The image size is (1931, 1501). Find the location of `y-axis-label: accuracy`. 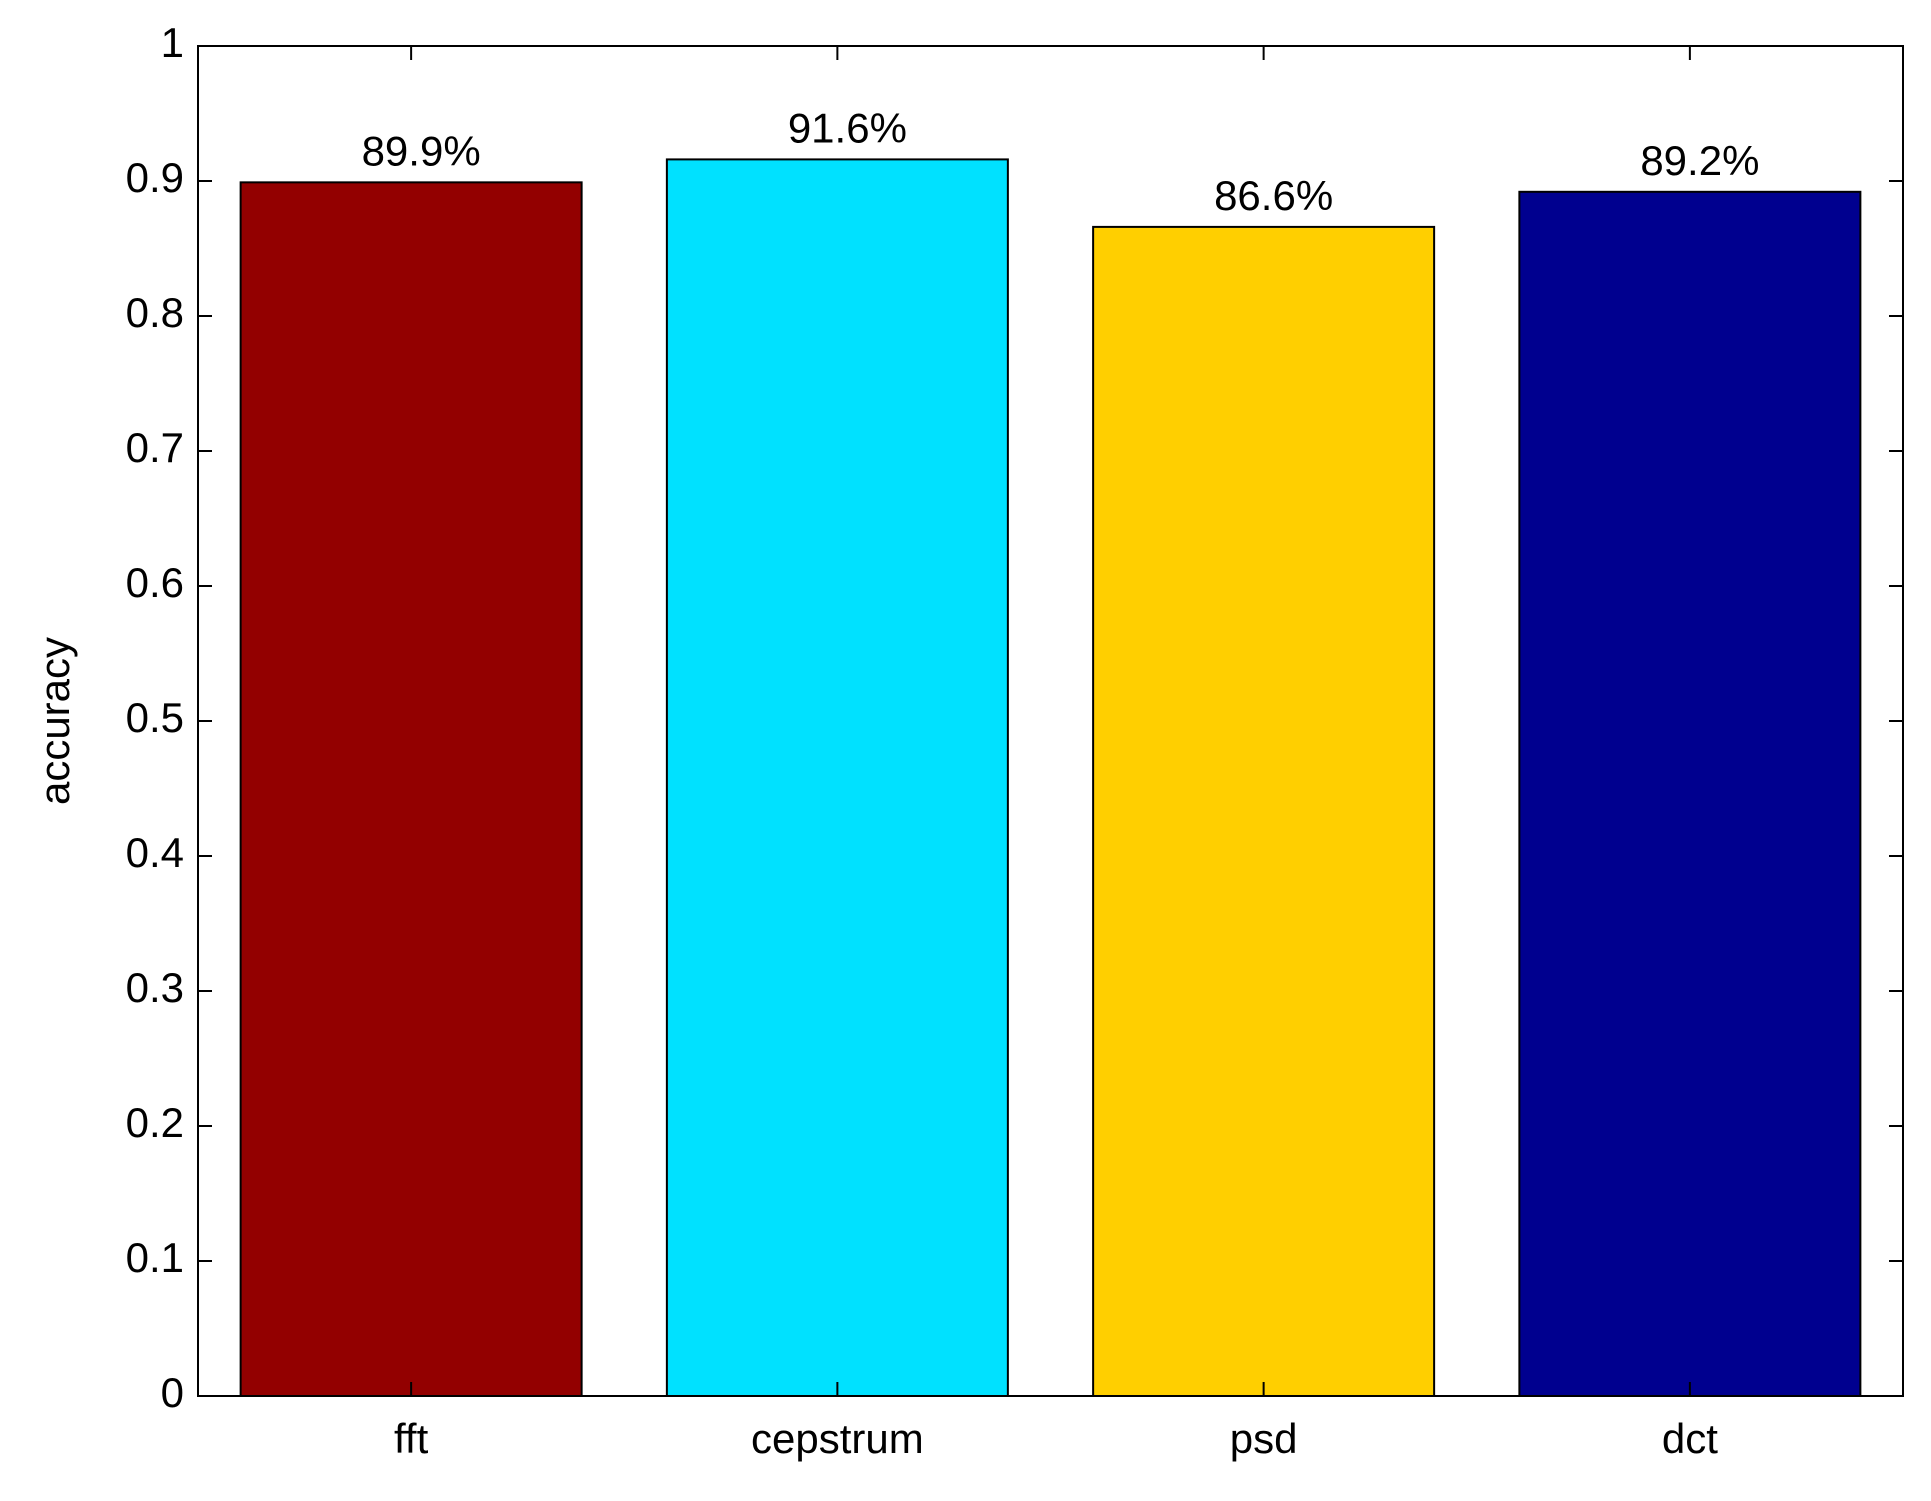

y-axis-label: accuracy is located at coordinates (54, 721).